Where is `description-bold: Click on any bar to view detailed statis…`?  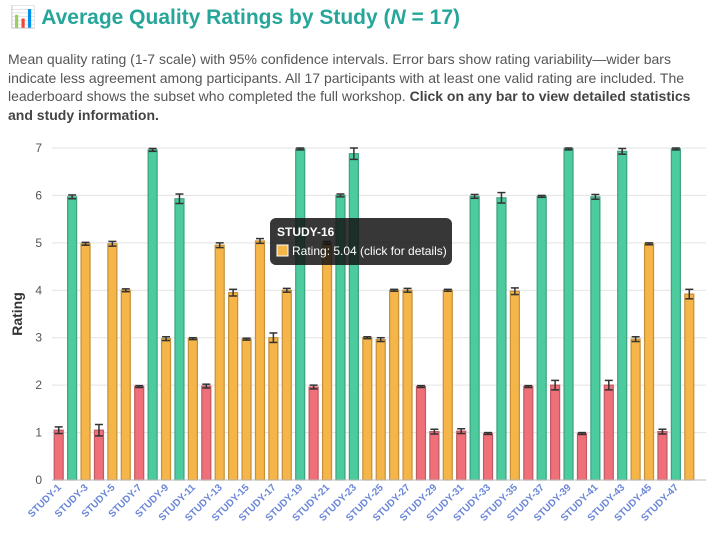
description-bold: Click on any bar to view detailed statis… is located at coordinates (349, 105).